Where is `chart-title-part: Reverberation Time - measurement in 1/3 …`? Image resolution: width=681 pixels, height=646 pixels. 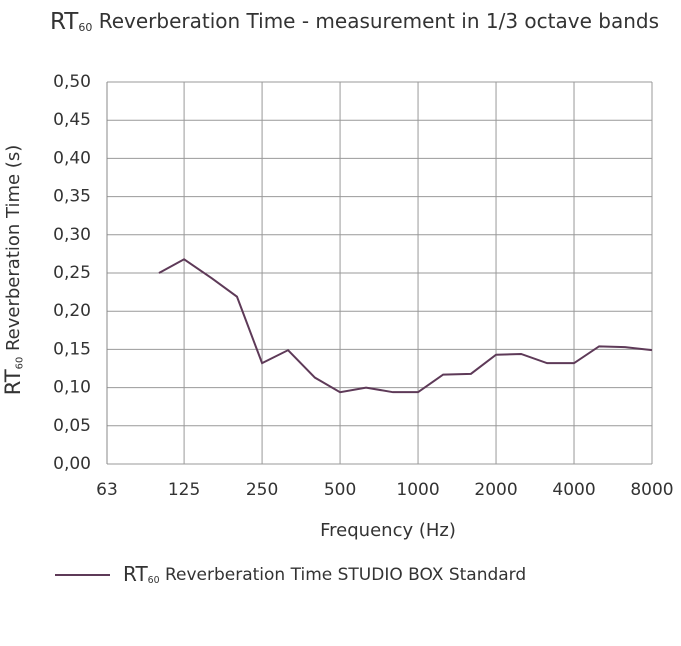
chart-title-part: Reverberation Time - measurement in 1/3 … is located at coordinates (375, 21).